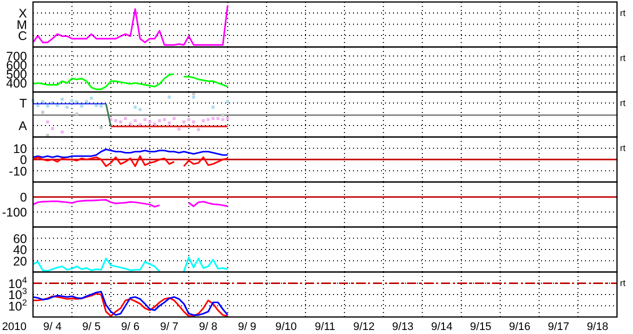 This screenshot has height=334, width=633. Describe the element at coordinates (519, 327) in the screenshot. I see `x-tick-label: 9/16` at that location.